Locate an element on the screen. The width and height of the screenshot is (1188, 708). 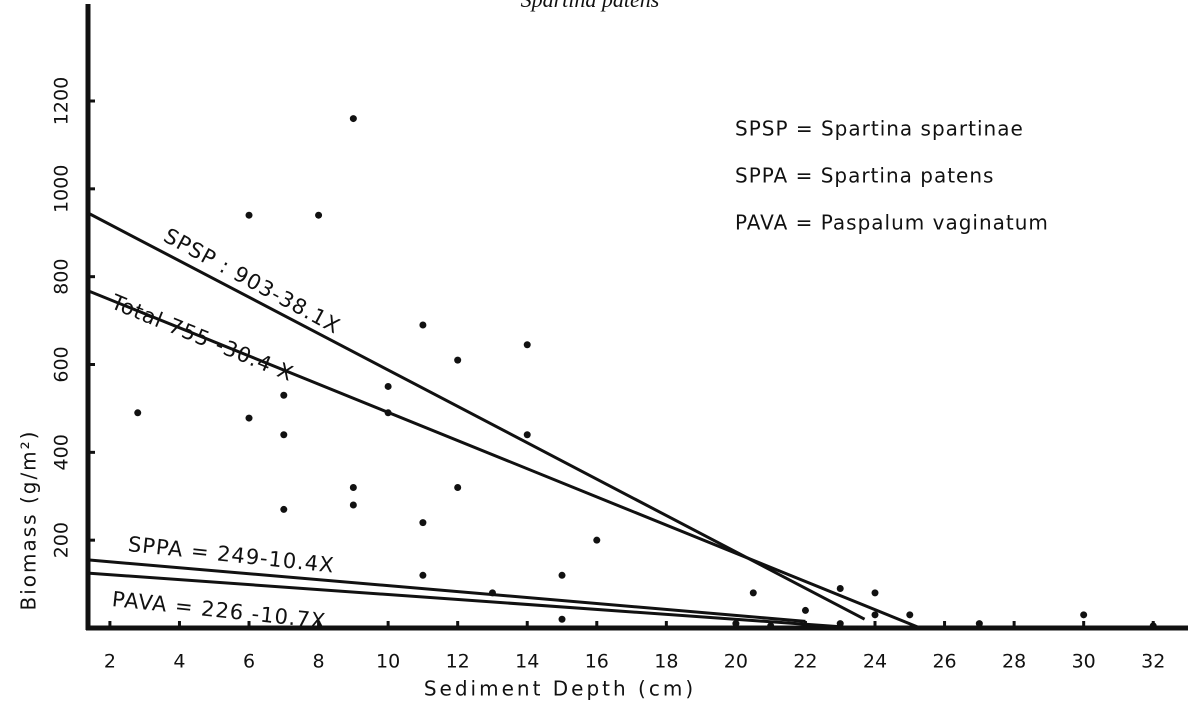
y-tick-label: 1000 is located at coordinates (62, 189).